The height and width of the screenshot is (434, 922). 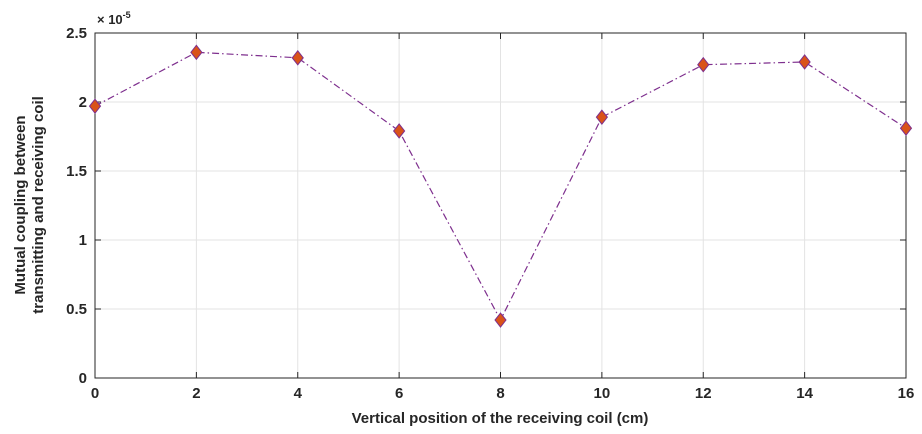 What do you see at coordinates (804, 393) in the screenshot?
I see `x-tick-label: 14` at bounding box center [804, 393].